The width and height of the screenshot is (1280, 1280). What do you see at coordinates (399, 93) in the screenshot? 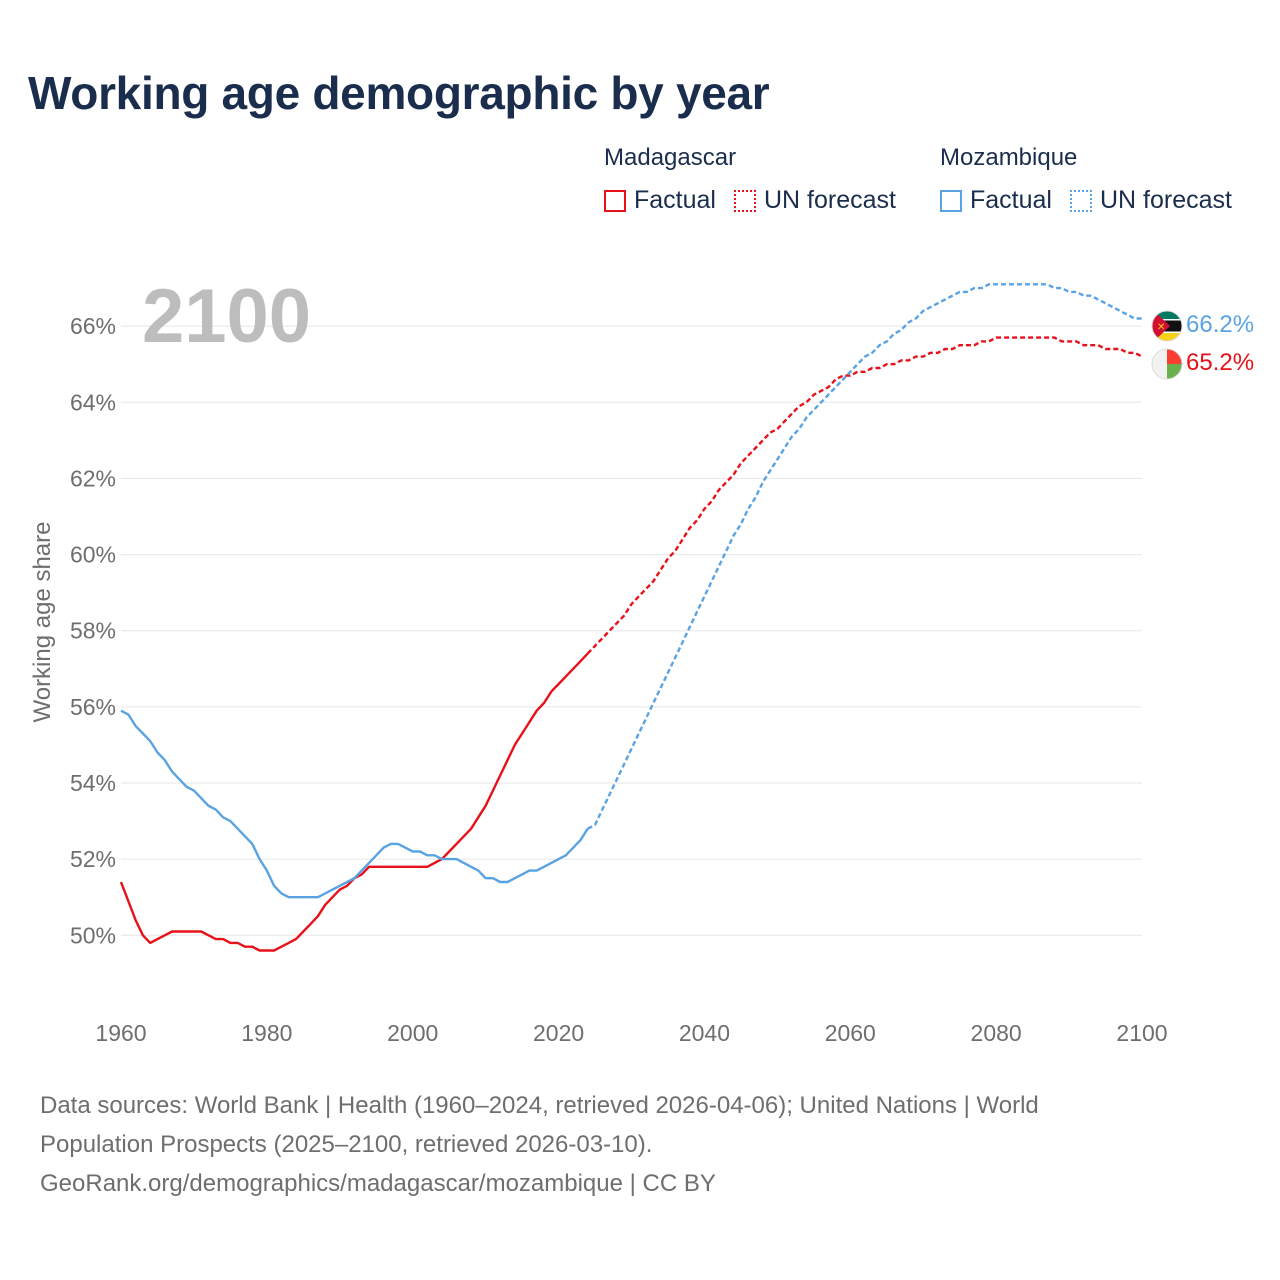
I see `chart-title: Working age demographic by year` at bounding box center [399, 93].